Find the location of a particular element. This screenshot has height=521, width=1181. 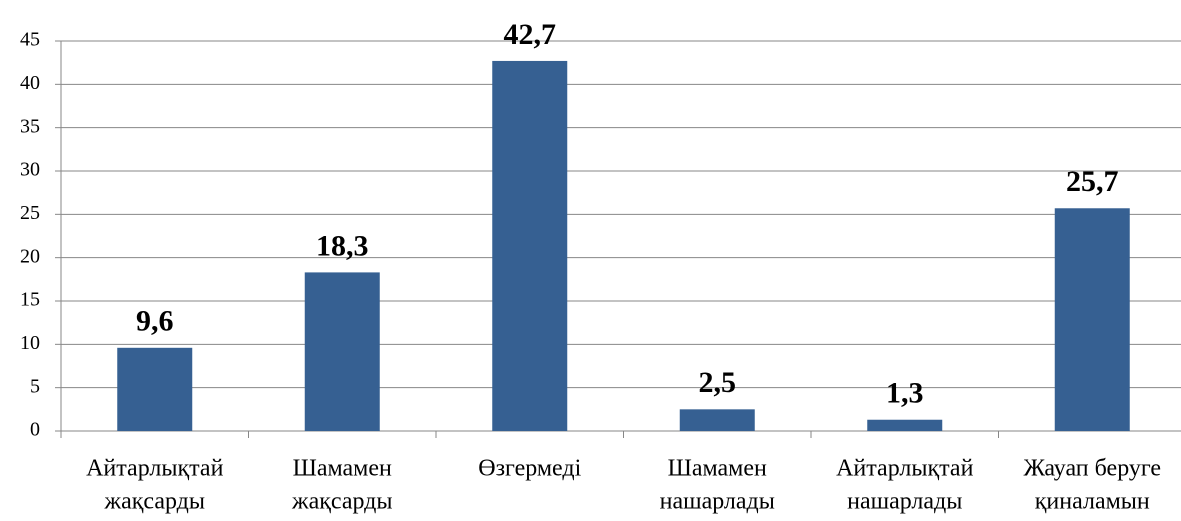

y-tick-label: 5 is located at coordinates (35, 386).